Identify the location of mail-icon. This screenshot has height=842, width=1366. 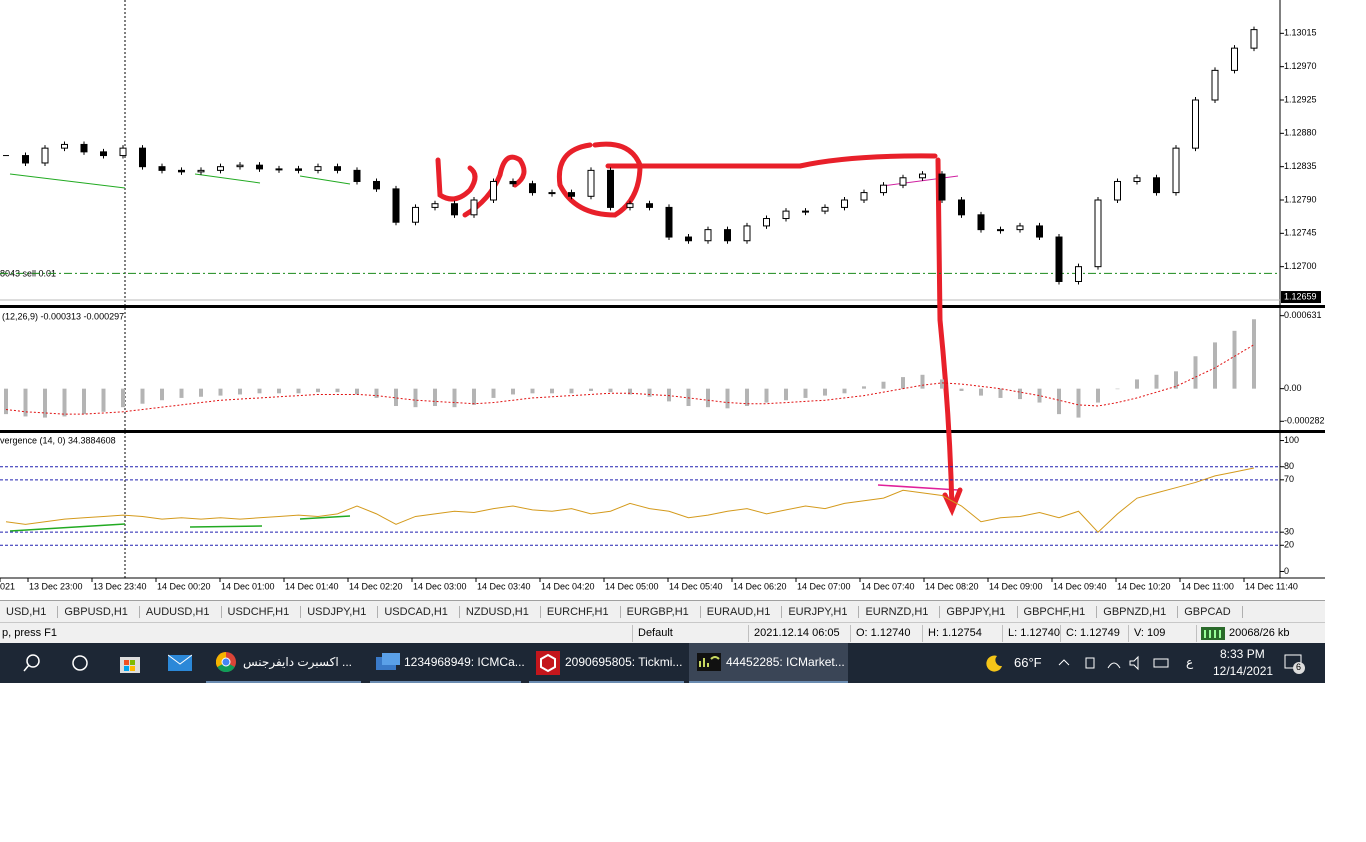
(180, 663).